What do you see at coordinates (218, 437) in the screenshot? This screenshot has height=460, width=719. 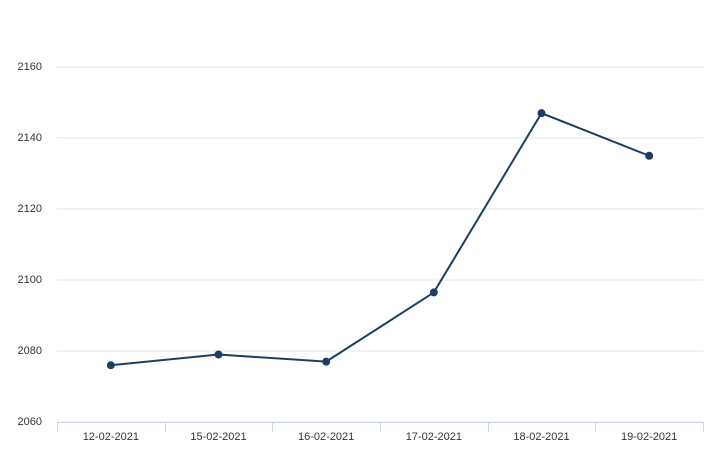 I see `x-tick-label: 15-02-2021` at bounding box center [218, 437].